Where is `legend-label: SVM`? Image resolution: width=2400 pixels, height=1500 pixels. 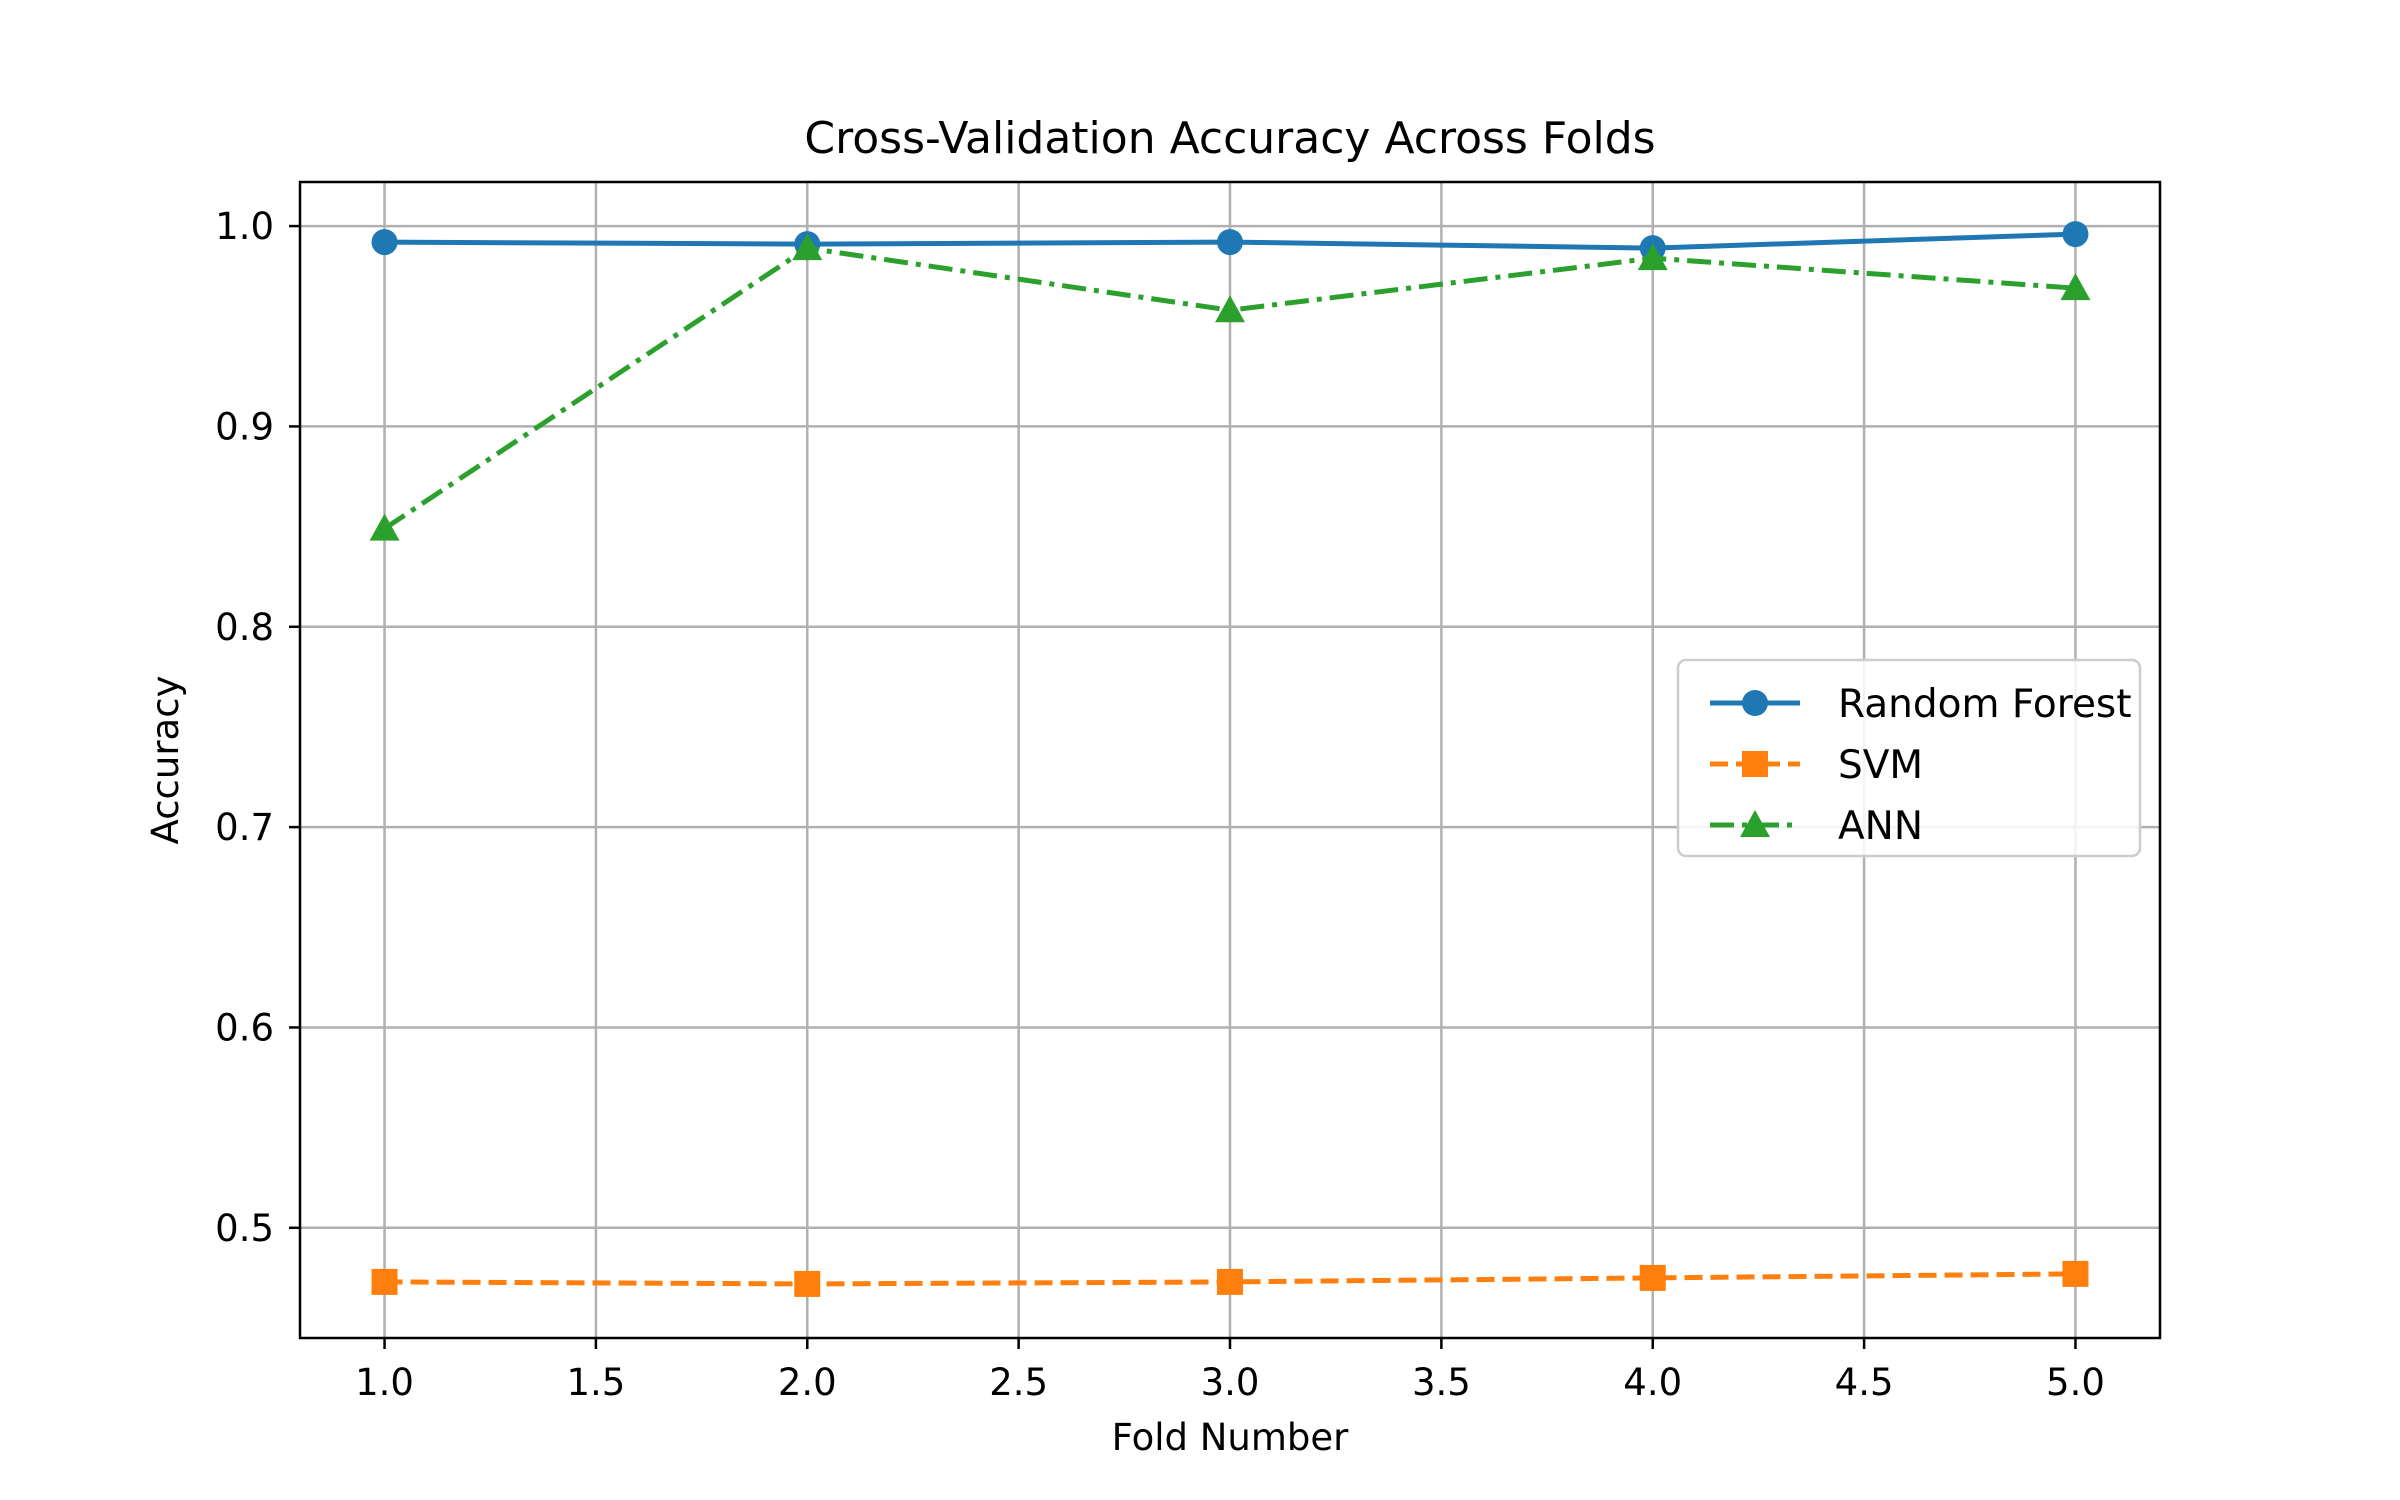 legend-label: SVM is located at coordinates (1880, 765).